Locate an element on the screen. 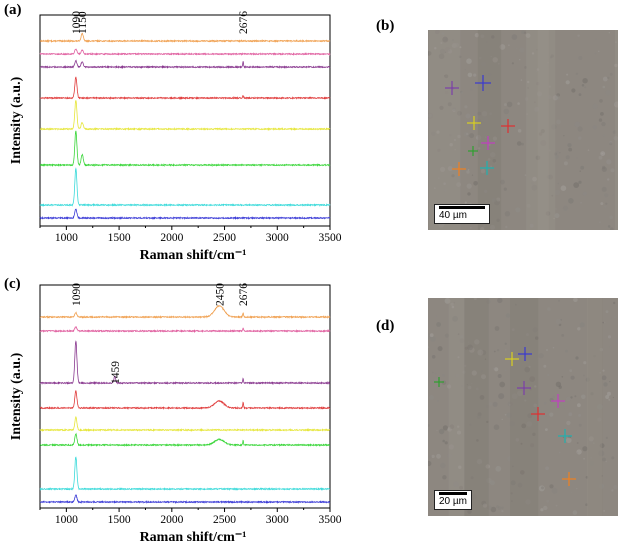  panel-label-d: (d) is located at coordinates (385, 326).